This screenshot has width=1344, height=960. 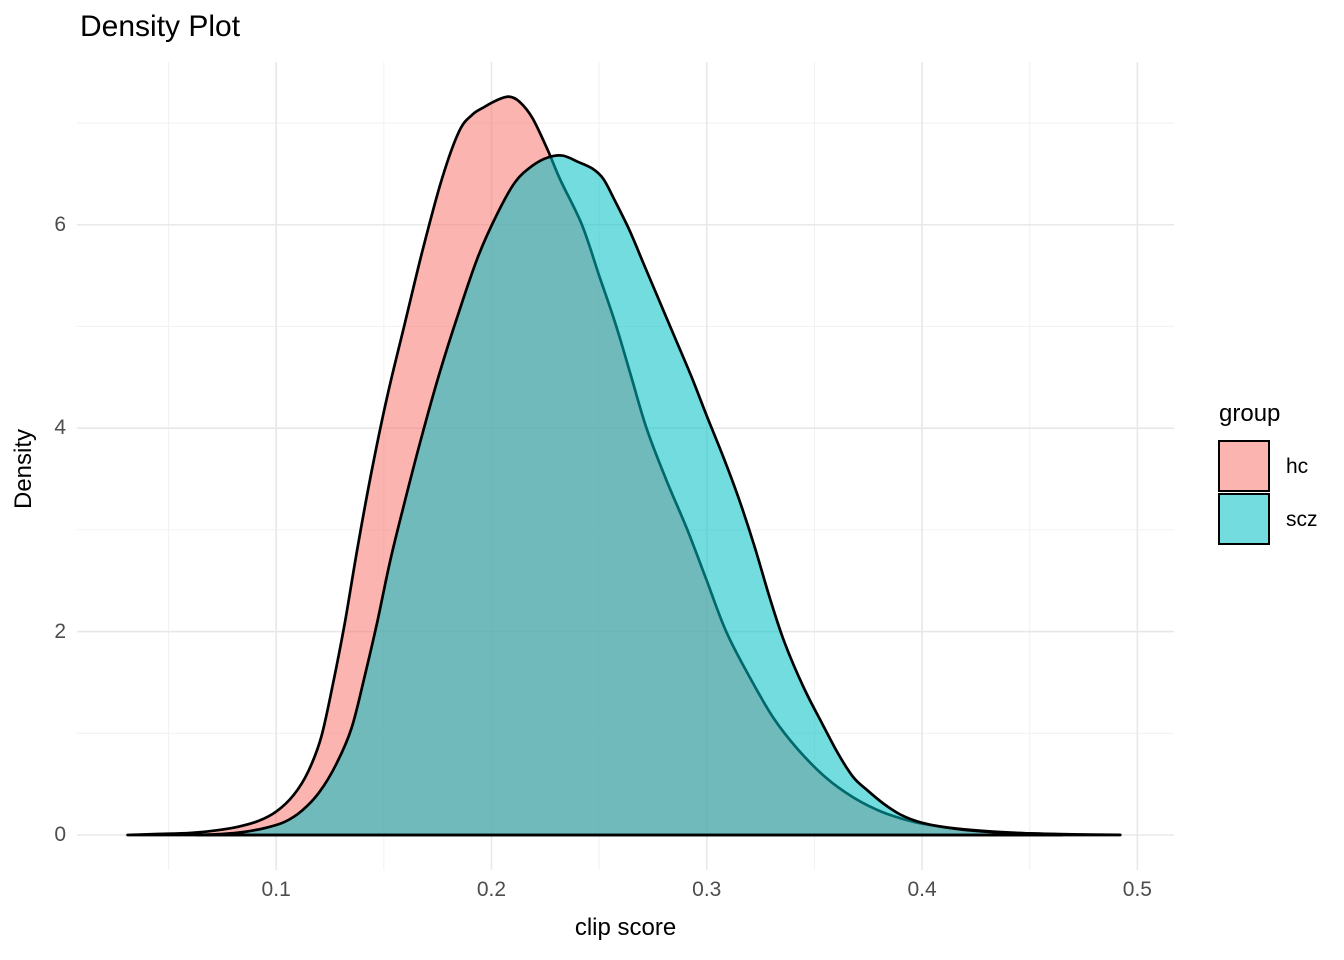 I want to click on x-axis-title: clip score, so click(x=625, y=927).